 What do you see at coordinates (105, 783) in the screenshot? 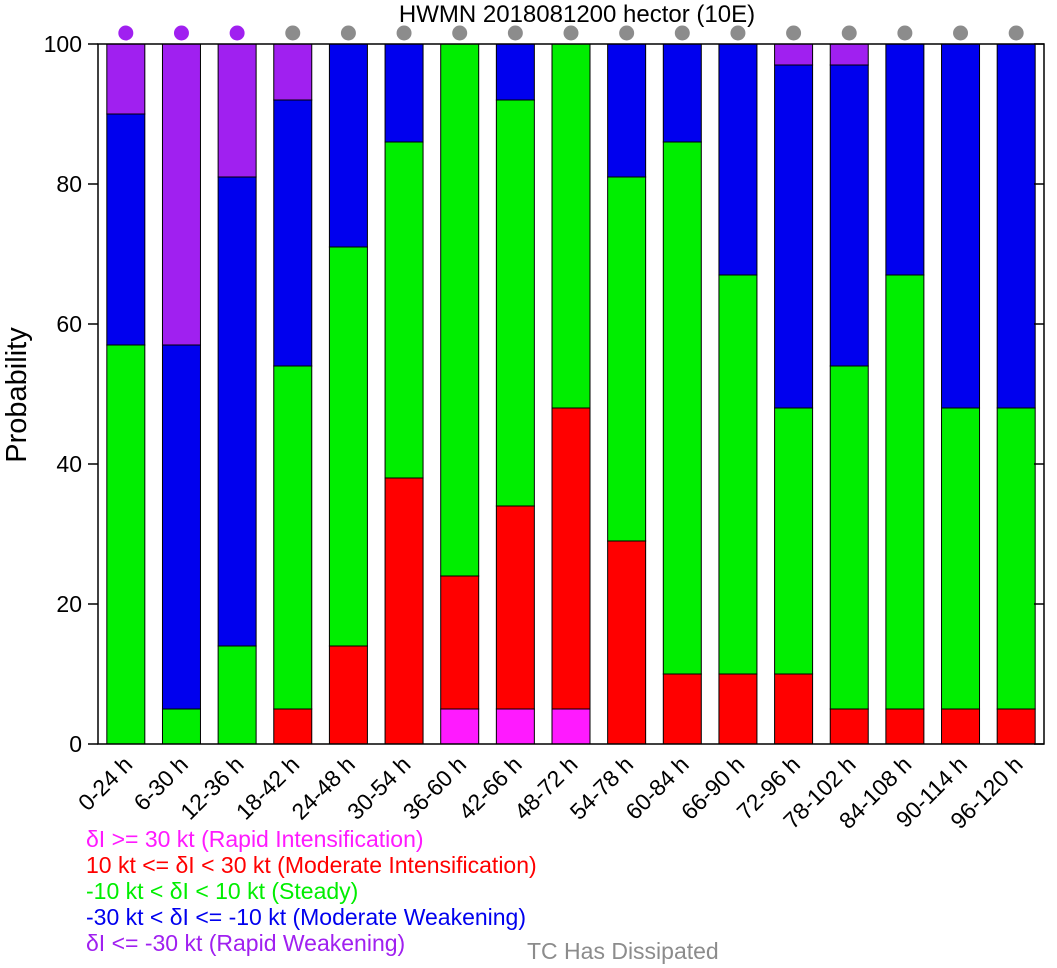
I see `x-tick-label-0: 0-24 h` at bounding box center [105, 783].